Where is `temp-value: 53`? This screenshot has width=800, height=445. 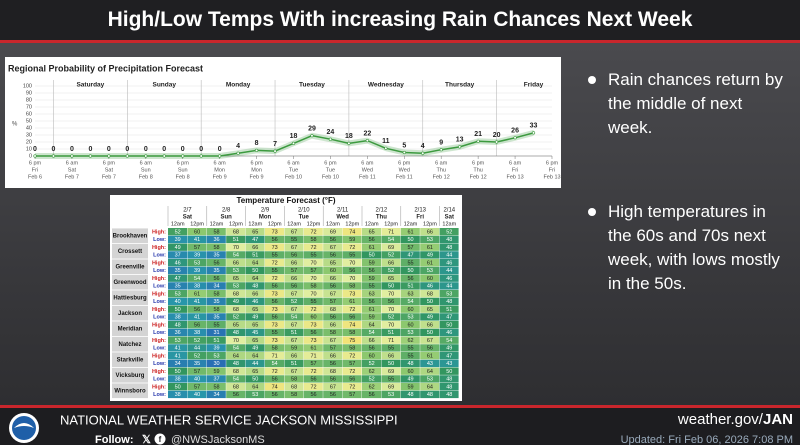
temp-value: 53 is located at coordinates (410, 318).